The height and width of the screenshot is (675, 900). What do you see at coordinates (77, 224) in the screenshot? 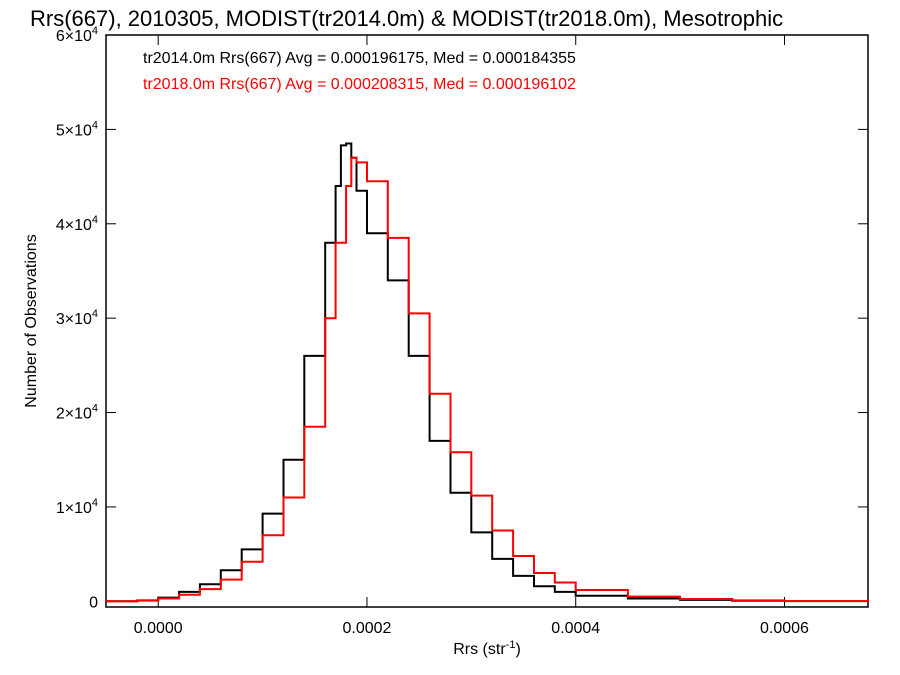
I see `y-tick-label: 4×10⁴` at bounding box center [77, 224].